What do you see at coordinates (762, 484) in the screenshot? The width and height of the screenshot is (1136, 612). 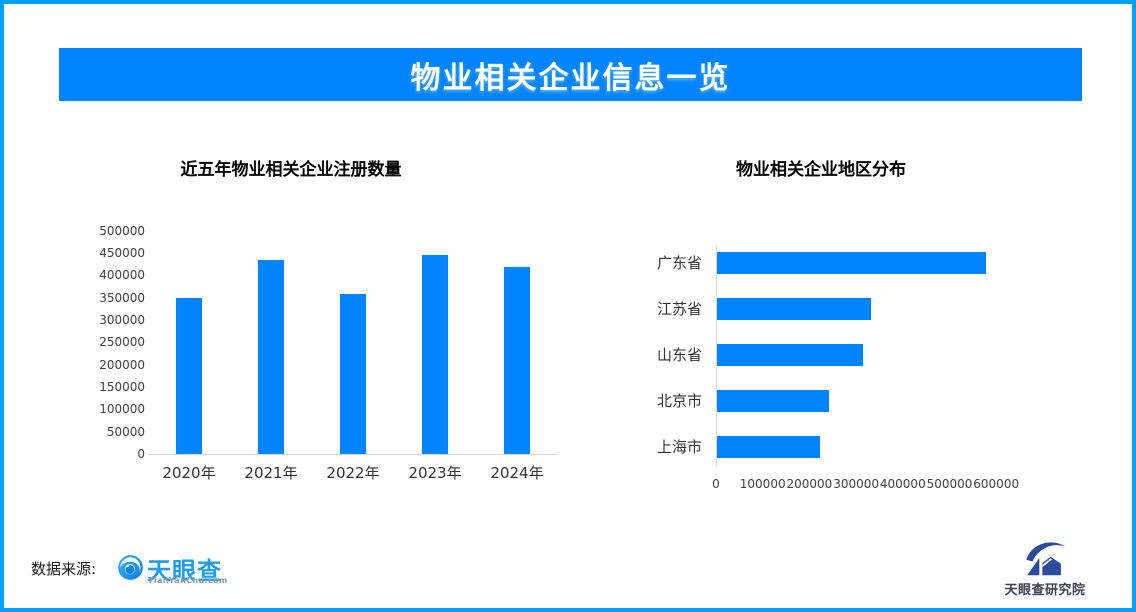 I see `x-axis-tick-label: 100000` at bounding box center [762, 484].